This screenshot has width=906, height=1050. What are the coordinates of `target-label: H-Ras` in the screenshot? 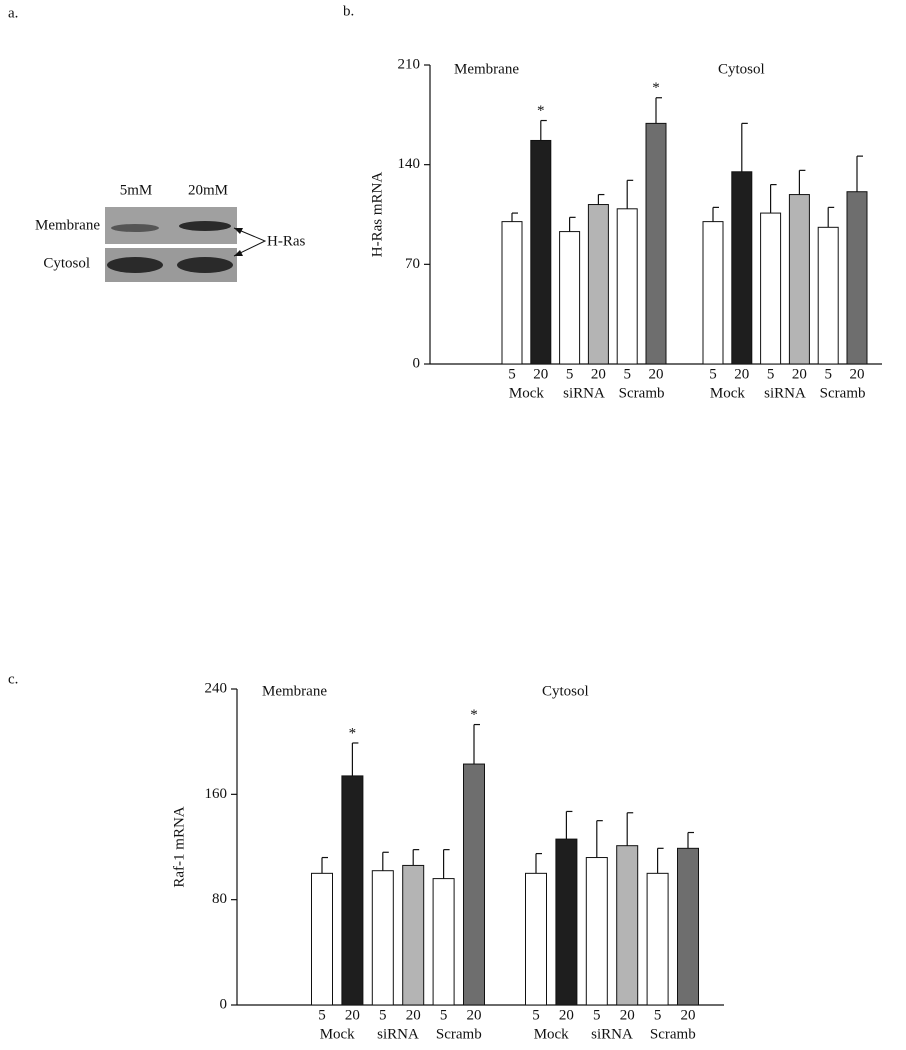 It's located at (286, 241).